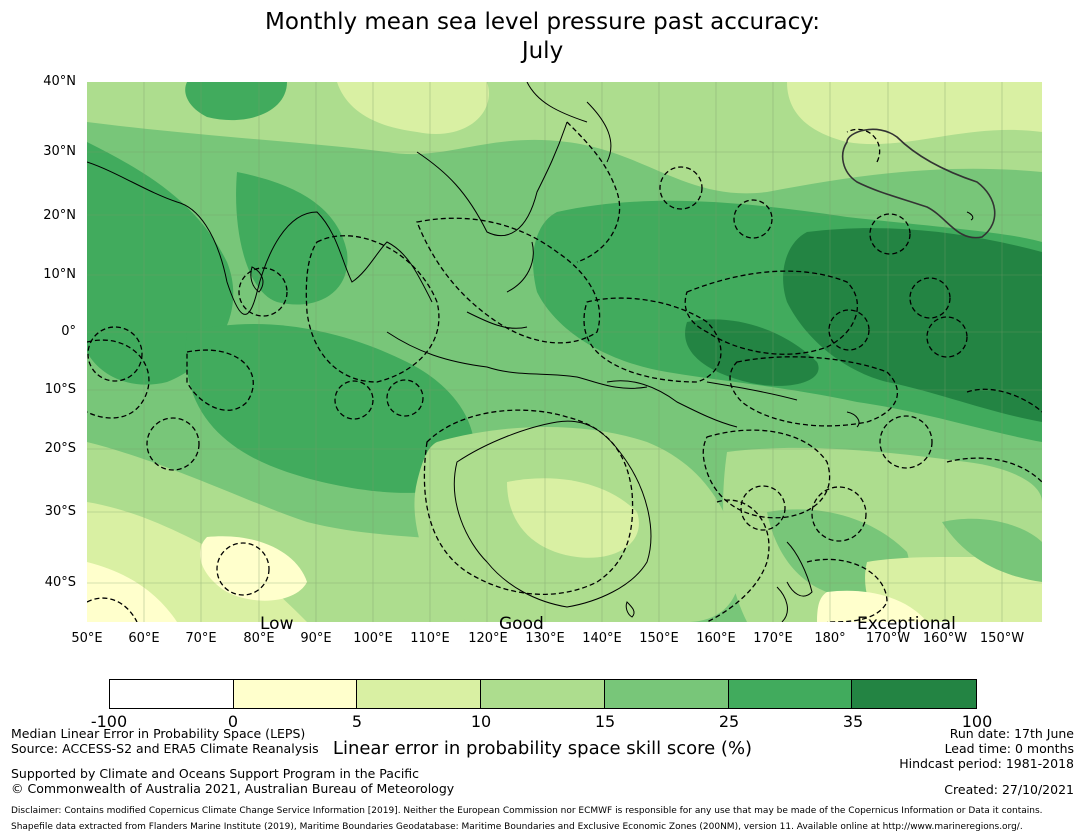 Image resolution: width=1085 pixels, height=839 pixels. I want to click on lat-label-30s: 30°S, so click(60, 511).